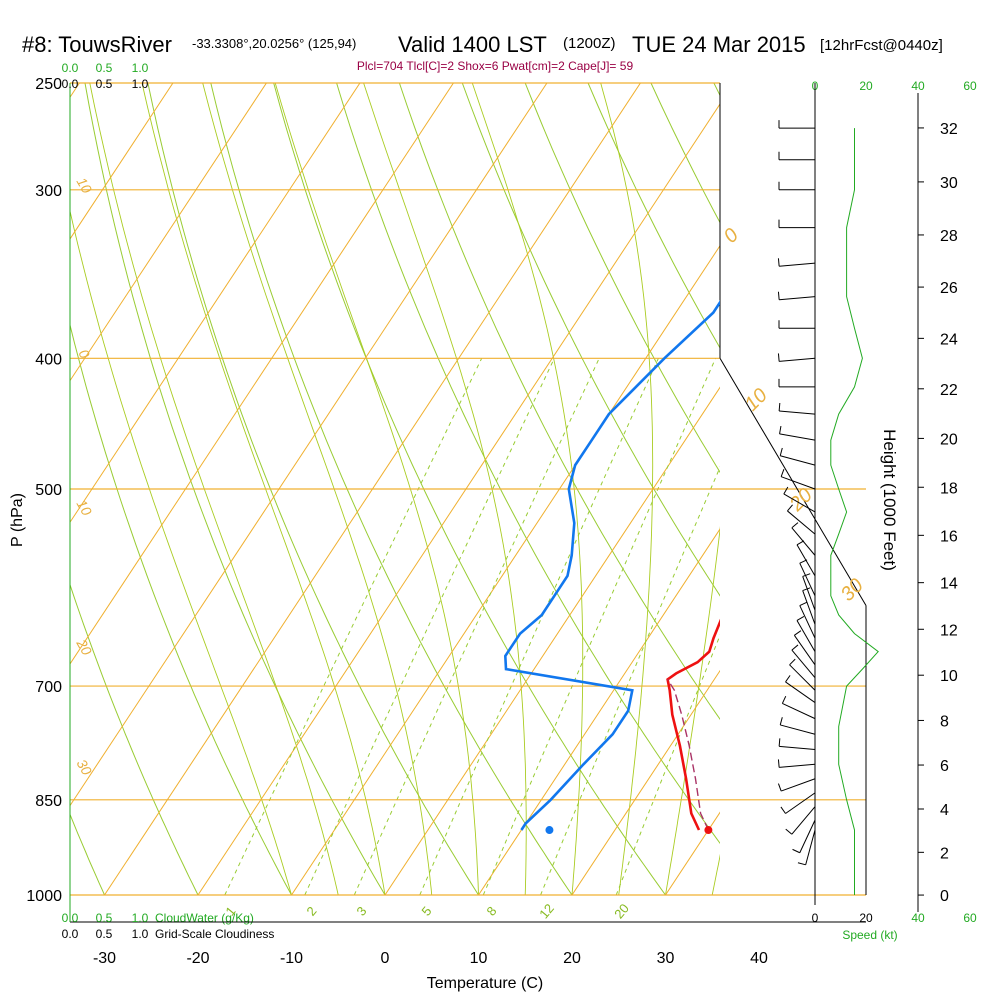 The width and height of the screenshot is (1000, 1000). Describe the element at coordinates (970, 86) in the screenshot. I see `top-speed-tick-60: 60` at that location.